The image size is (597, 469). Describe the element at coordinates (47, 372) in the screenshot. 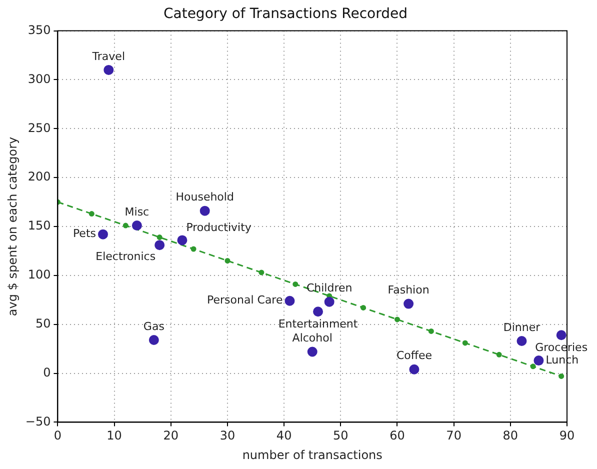

I see `y-tick-label: 0` at that location.